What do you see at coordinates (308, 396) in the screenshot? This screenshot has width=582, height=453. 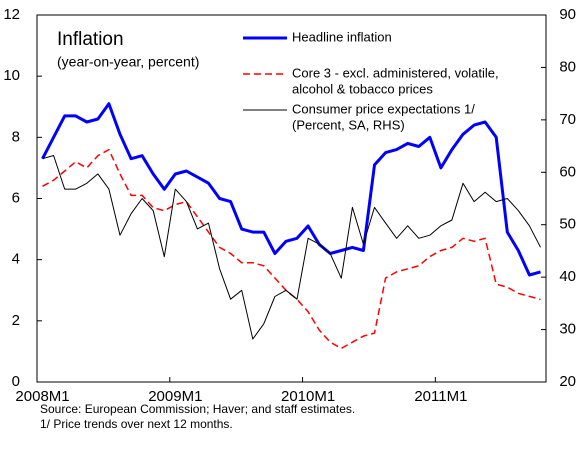 I see `x-tick-label: 2010M1` at bounding box center [308, 396].